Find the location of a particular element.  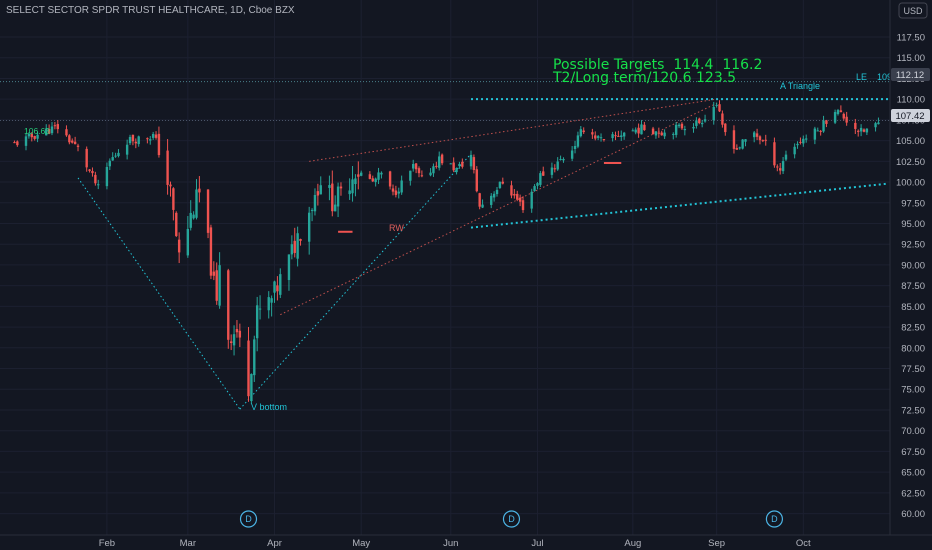

dividend-marker: D is located at coordinates (511, 519).